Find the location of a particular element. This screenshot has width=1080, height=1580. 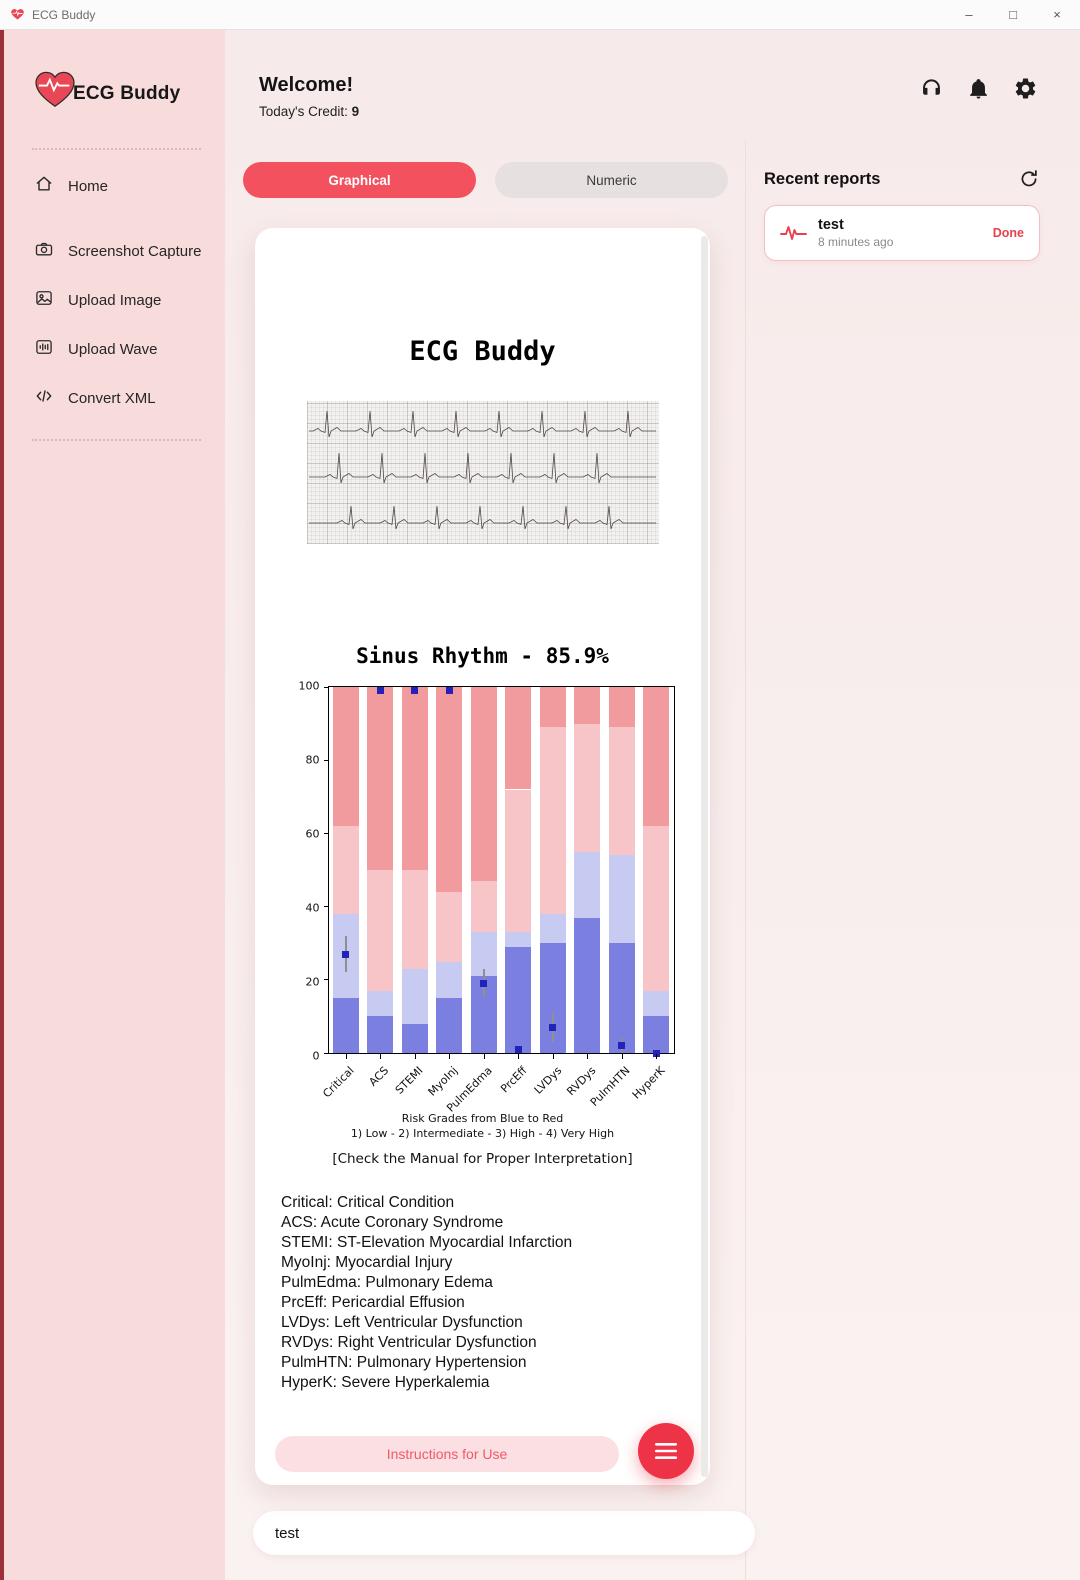

app-logo: ECG Buddy is located at coordinates (116, 89).